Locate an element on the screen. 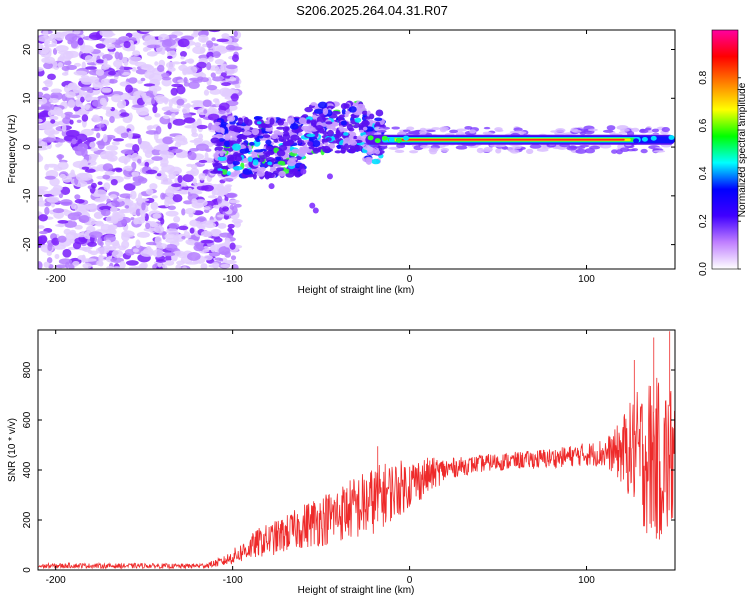 This screenshot has height=600, width=750. spectrogram-x-tick-label: -100 is located at coordinates (233, 279).